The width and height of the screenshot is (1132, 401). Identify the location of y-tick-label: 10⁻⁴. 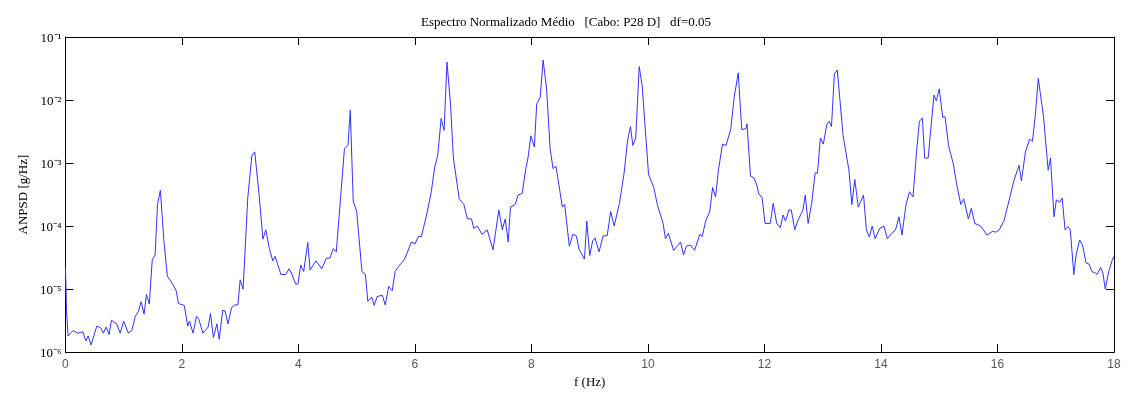
(50, 226).